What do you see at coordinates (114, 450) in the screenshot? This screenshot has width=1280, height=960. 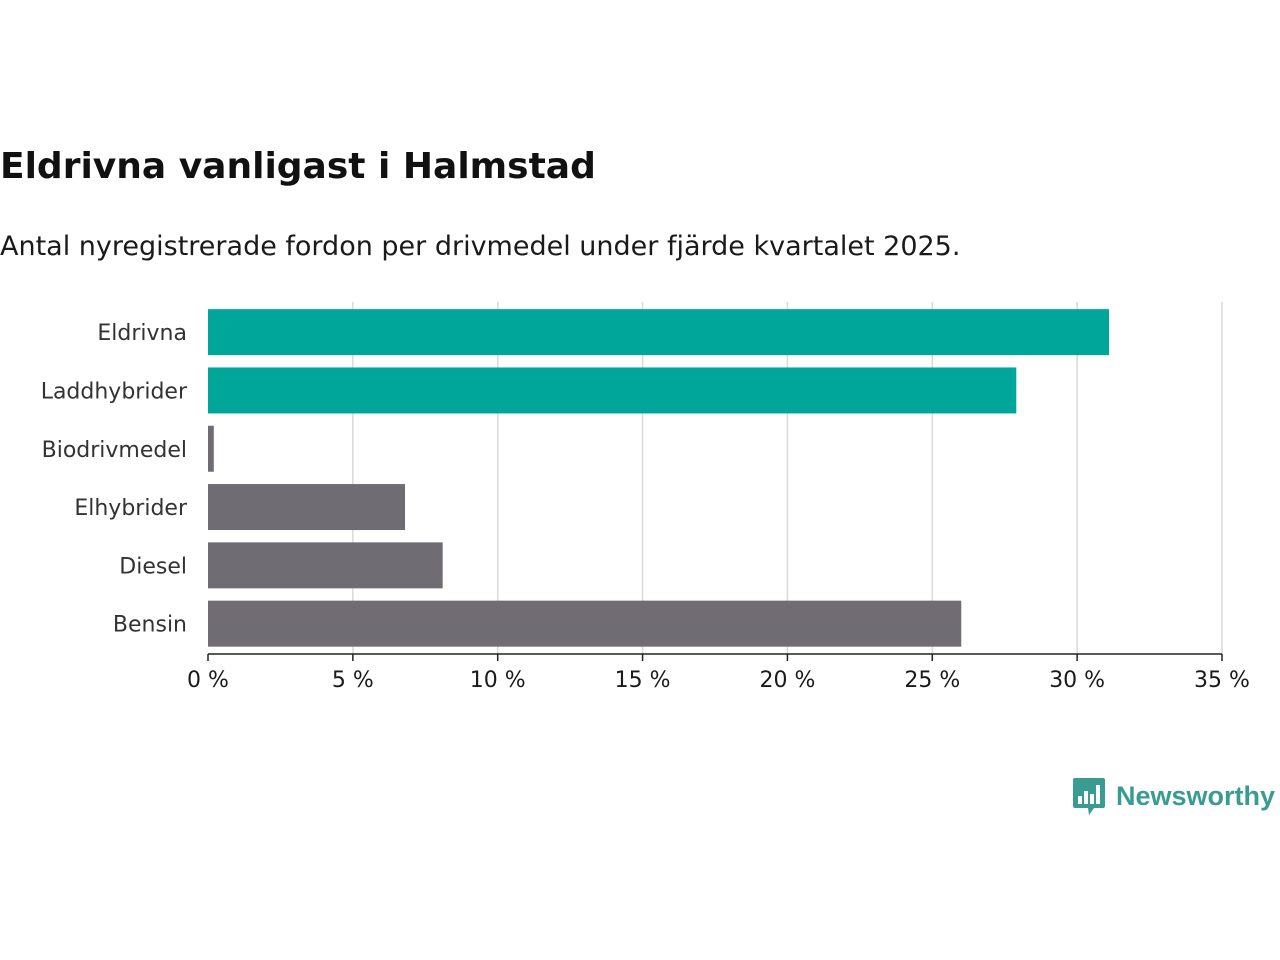 I see `category-label: Biodrivmedel` at bounding box center [114, 450].